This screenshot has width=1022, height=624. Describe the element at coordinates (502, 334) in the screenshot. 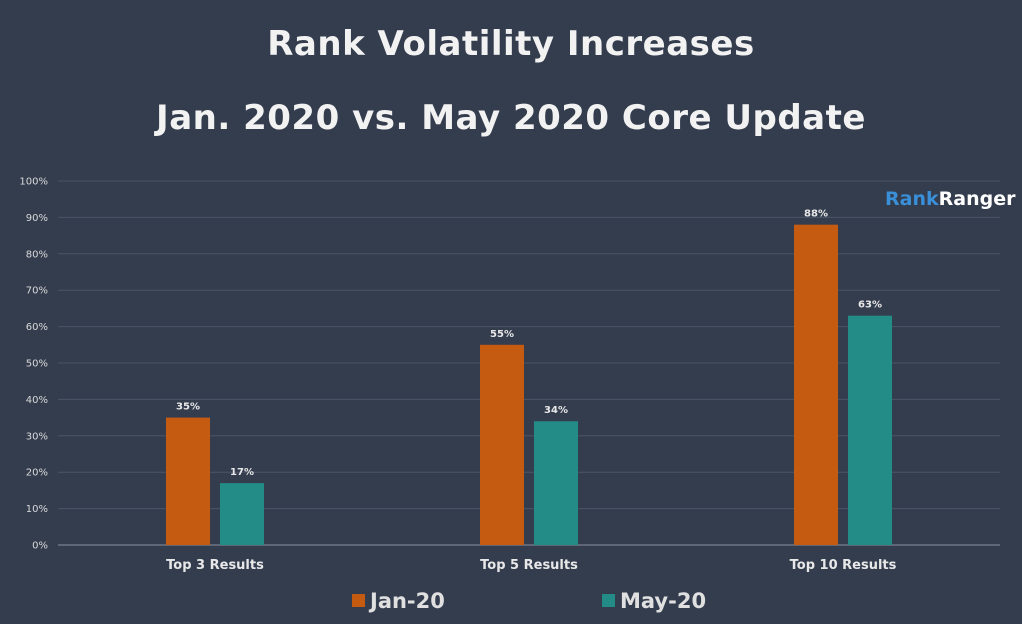

I see `data-label: 55%` at that location.